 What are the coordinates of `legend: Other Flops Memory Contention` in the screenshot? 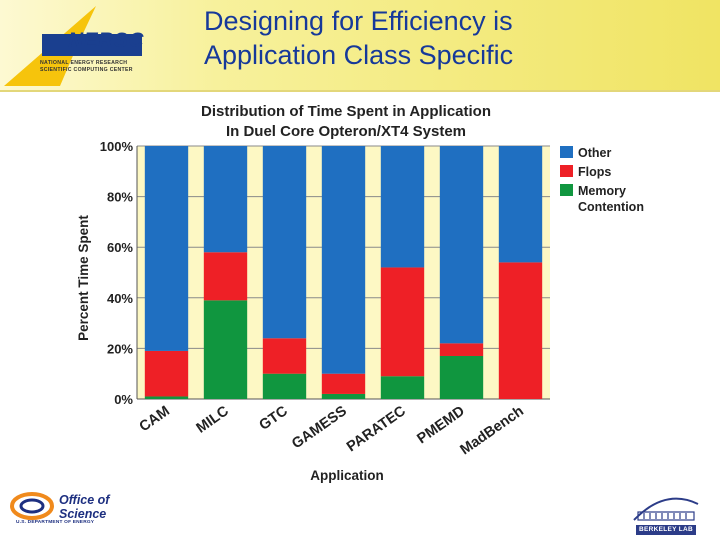 It's located at (602, 180).